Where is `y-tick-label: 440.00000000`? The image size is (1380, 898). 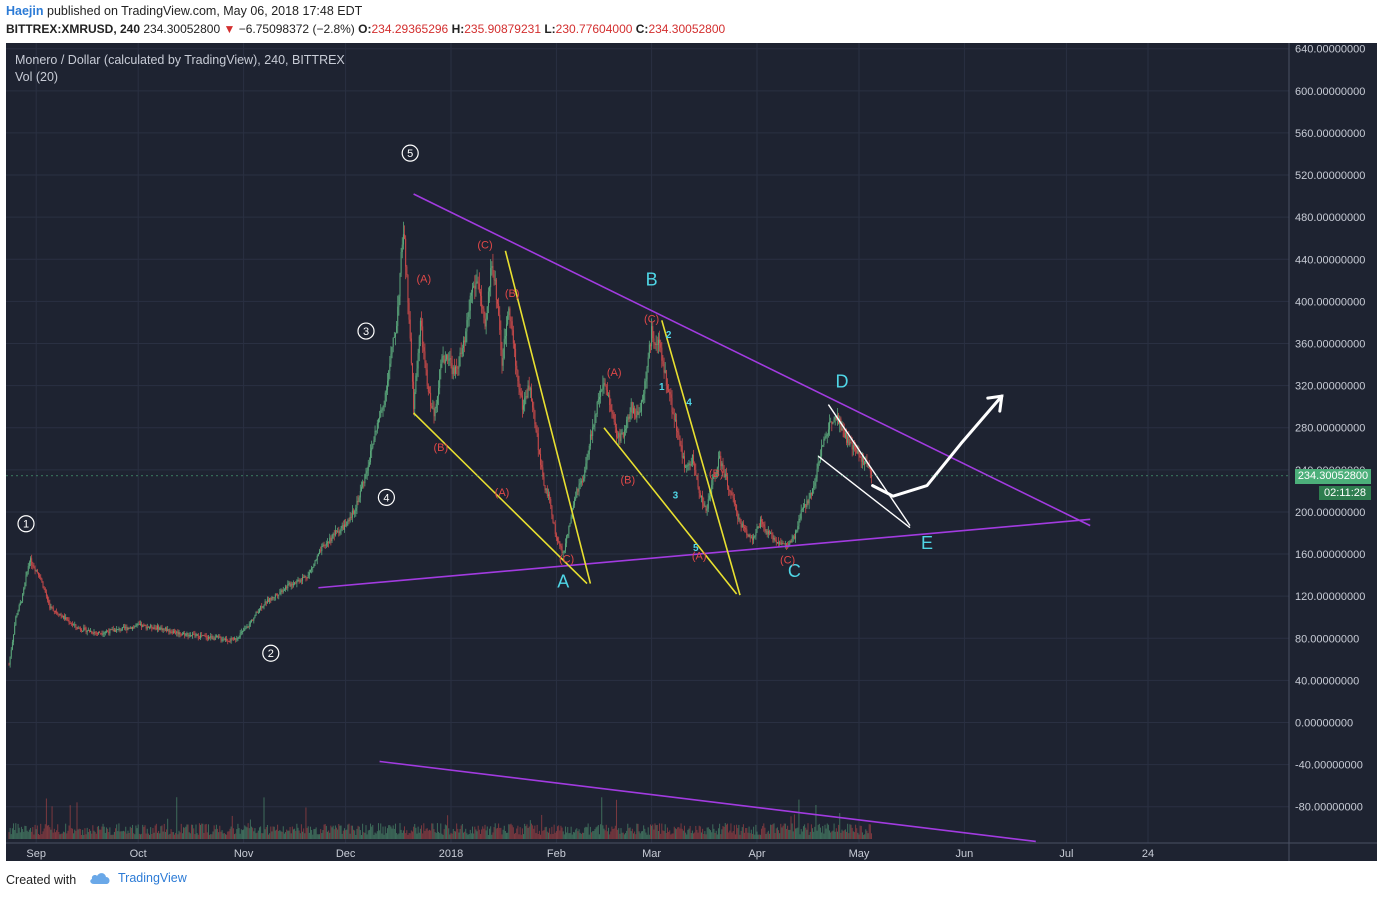 y-tick-label: 440.00000000 is located at coordinates (1330, 260).